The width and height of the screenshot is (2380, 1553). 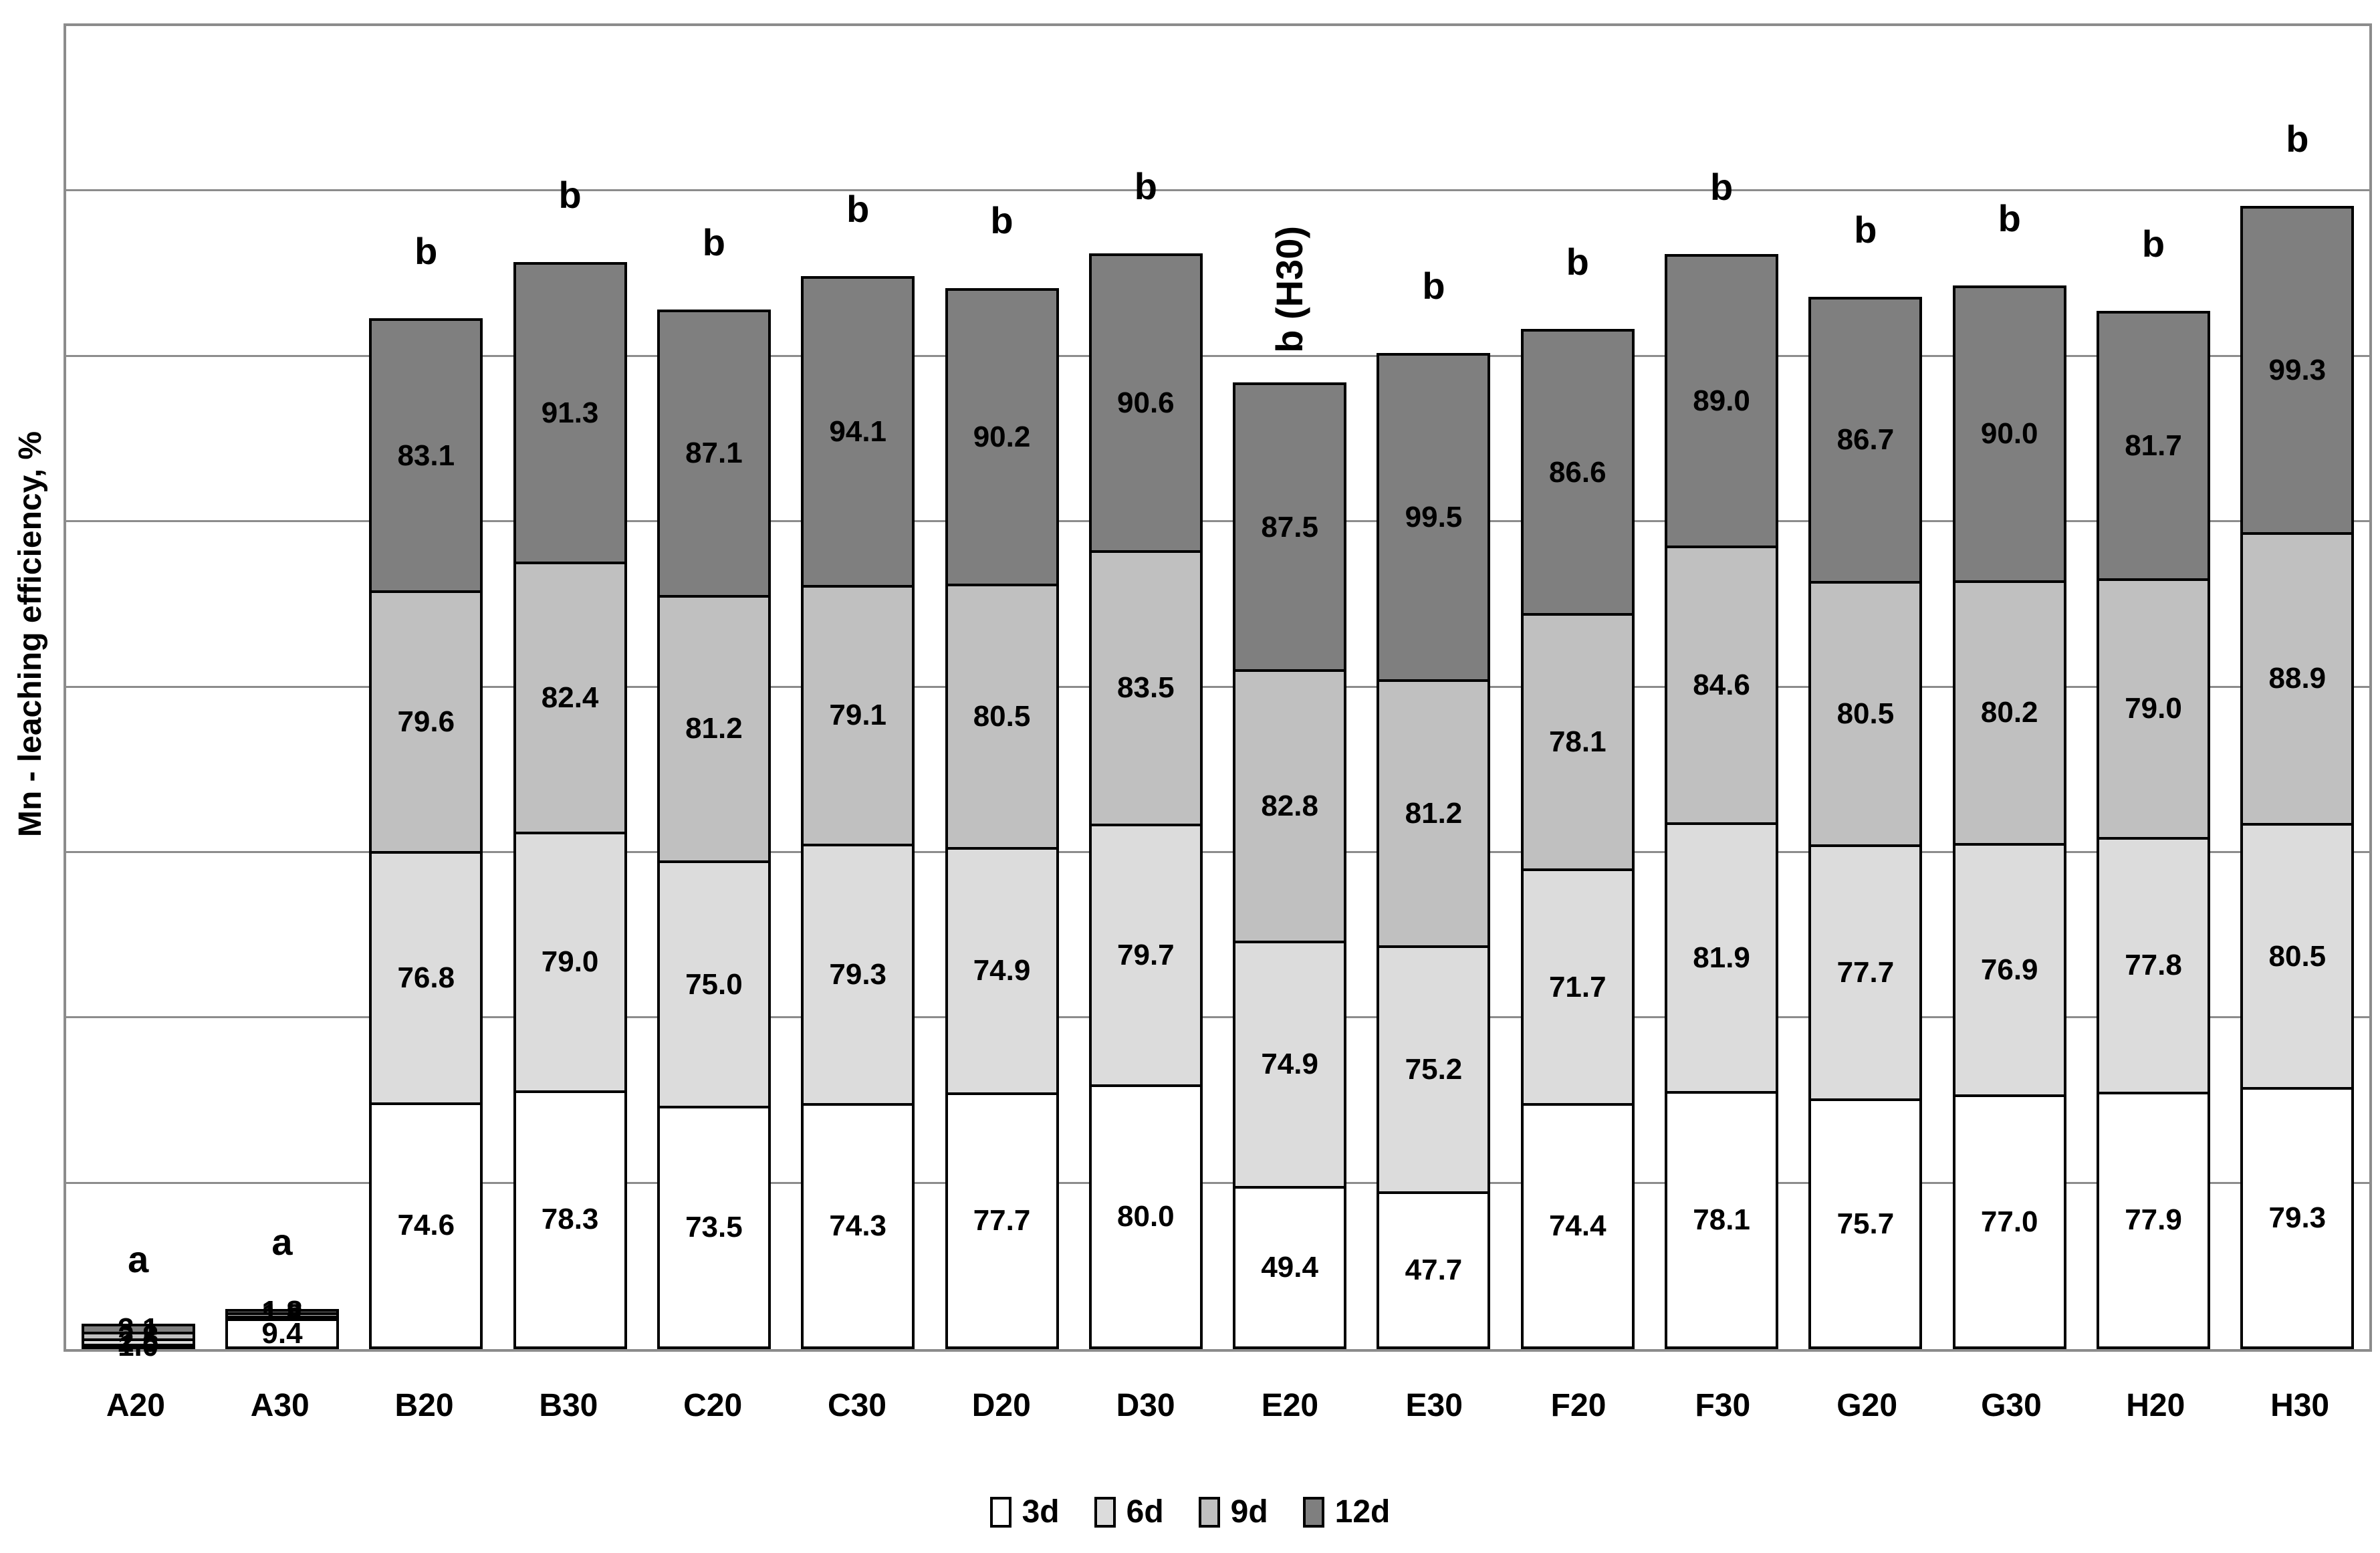 I want to click on bar-segment-12d: 87.5, so click(x=1290, y=527).